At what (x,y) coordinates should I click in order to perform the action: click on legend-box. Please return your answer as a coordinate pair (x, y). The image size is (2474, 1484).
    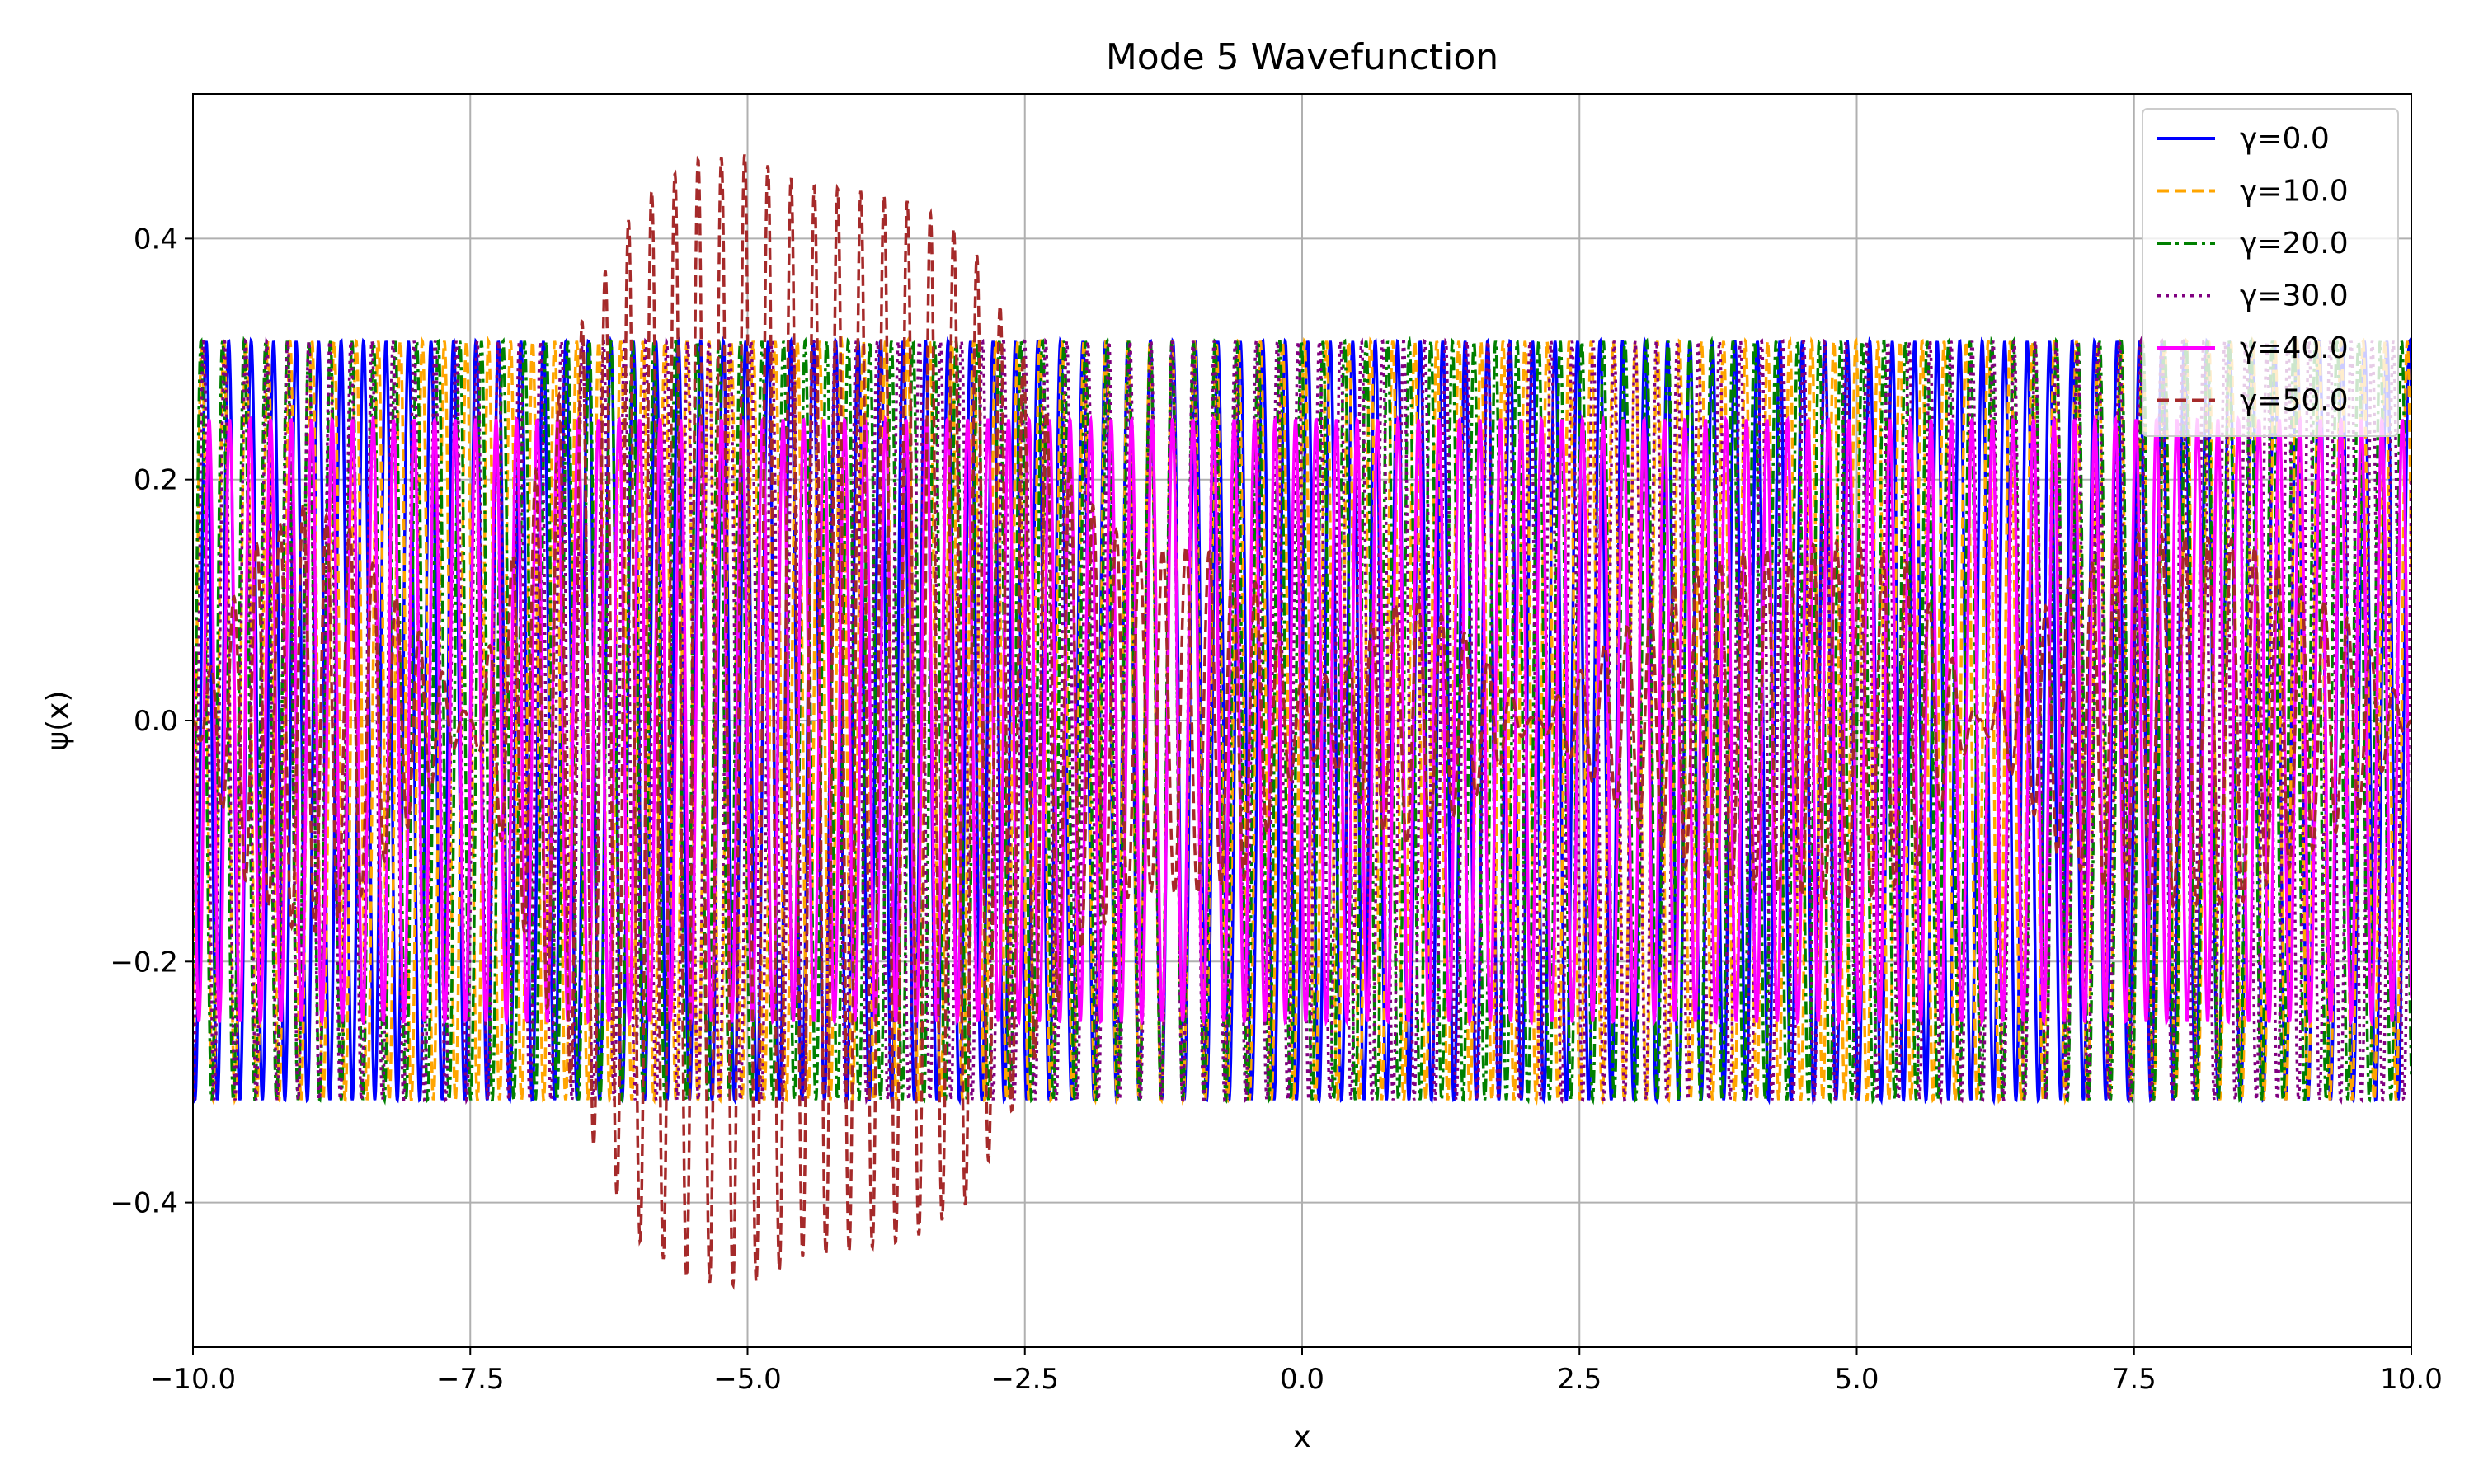
    Looking at the image, I should click on (2270, 272).